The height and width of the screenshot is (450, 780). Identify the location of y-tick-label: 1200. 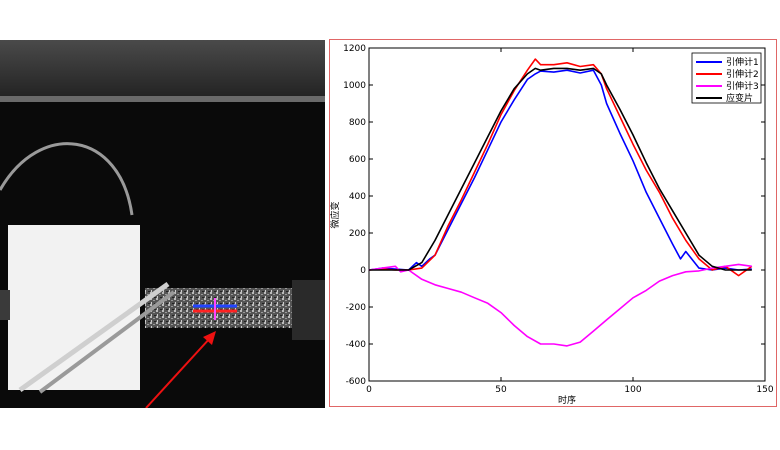
(354, 49).